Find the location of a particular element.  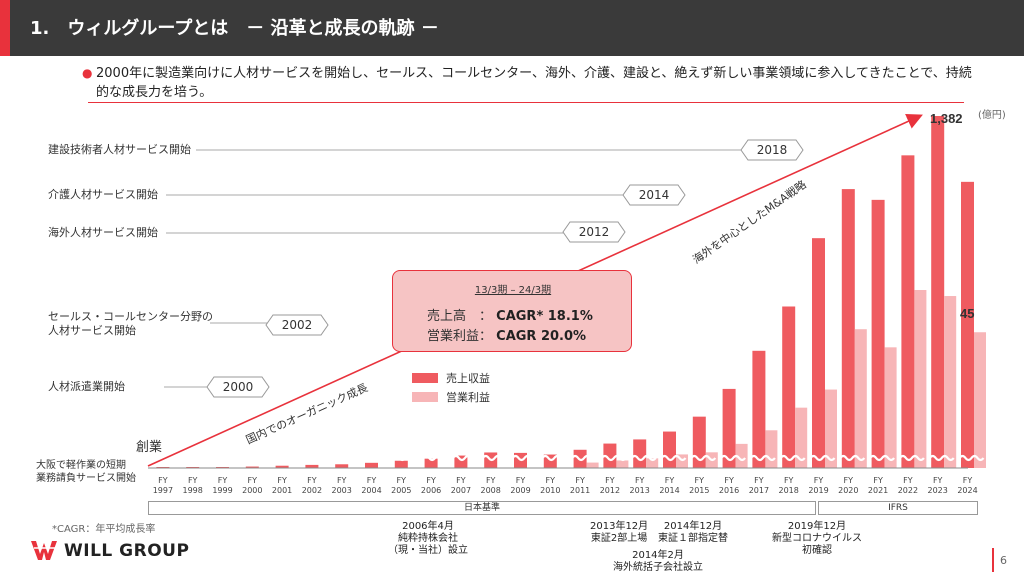

unit-label: (億円) is located at coordinates (992, 115).